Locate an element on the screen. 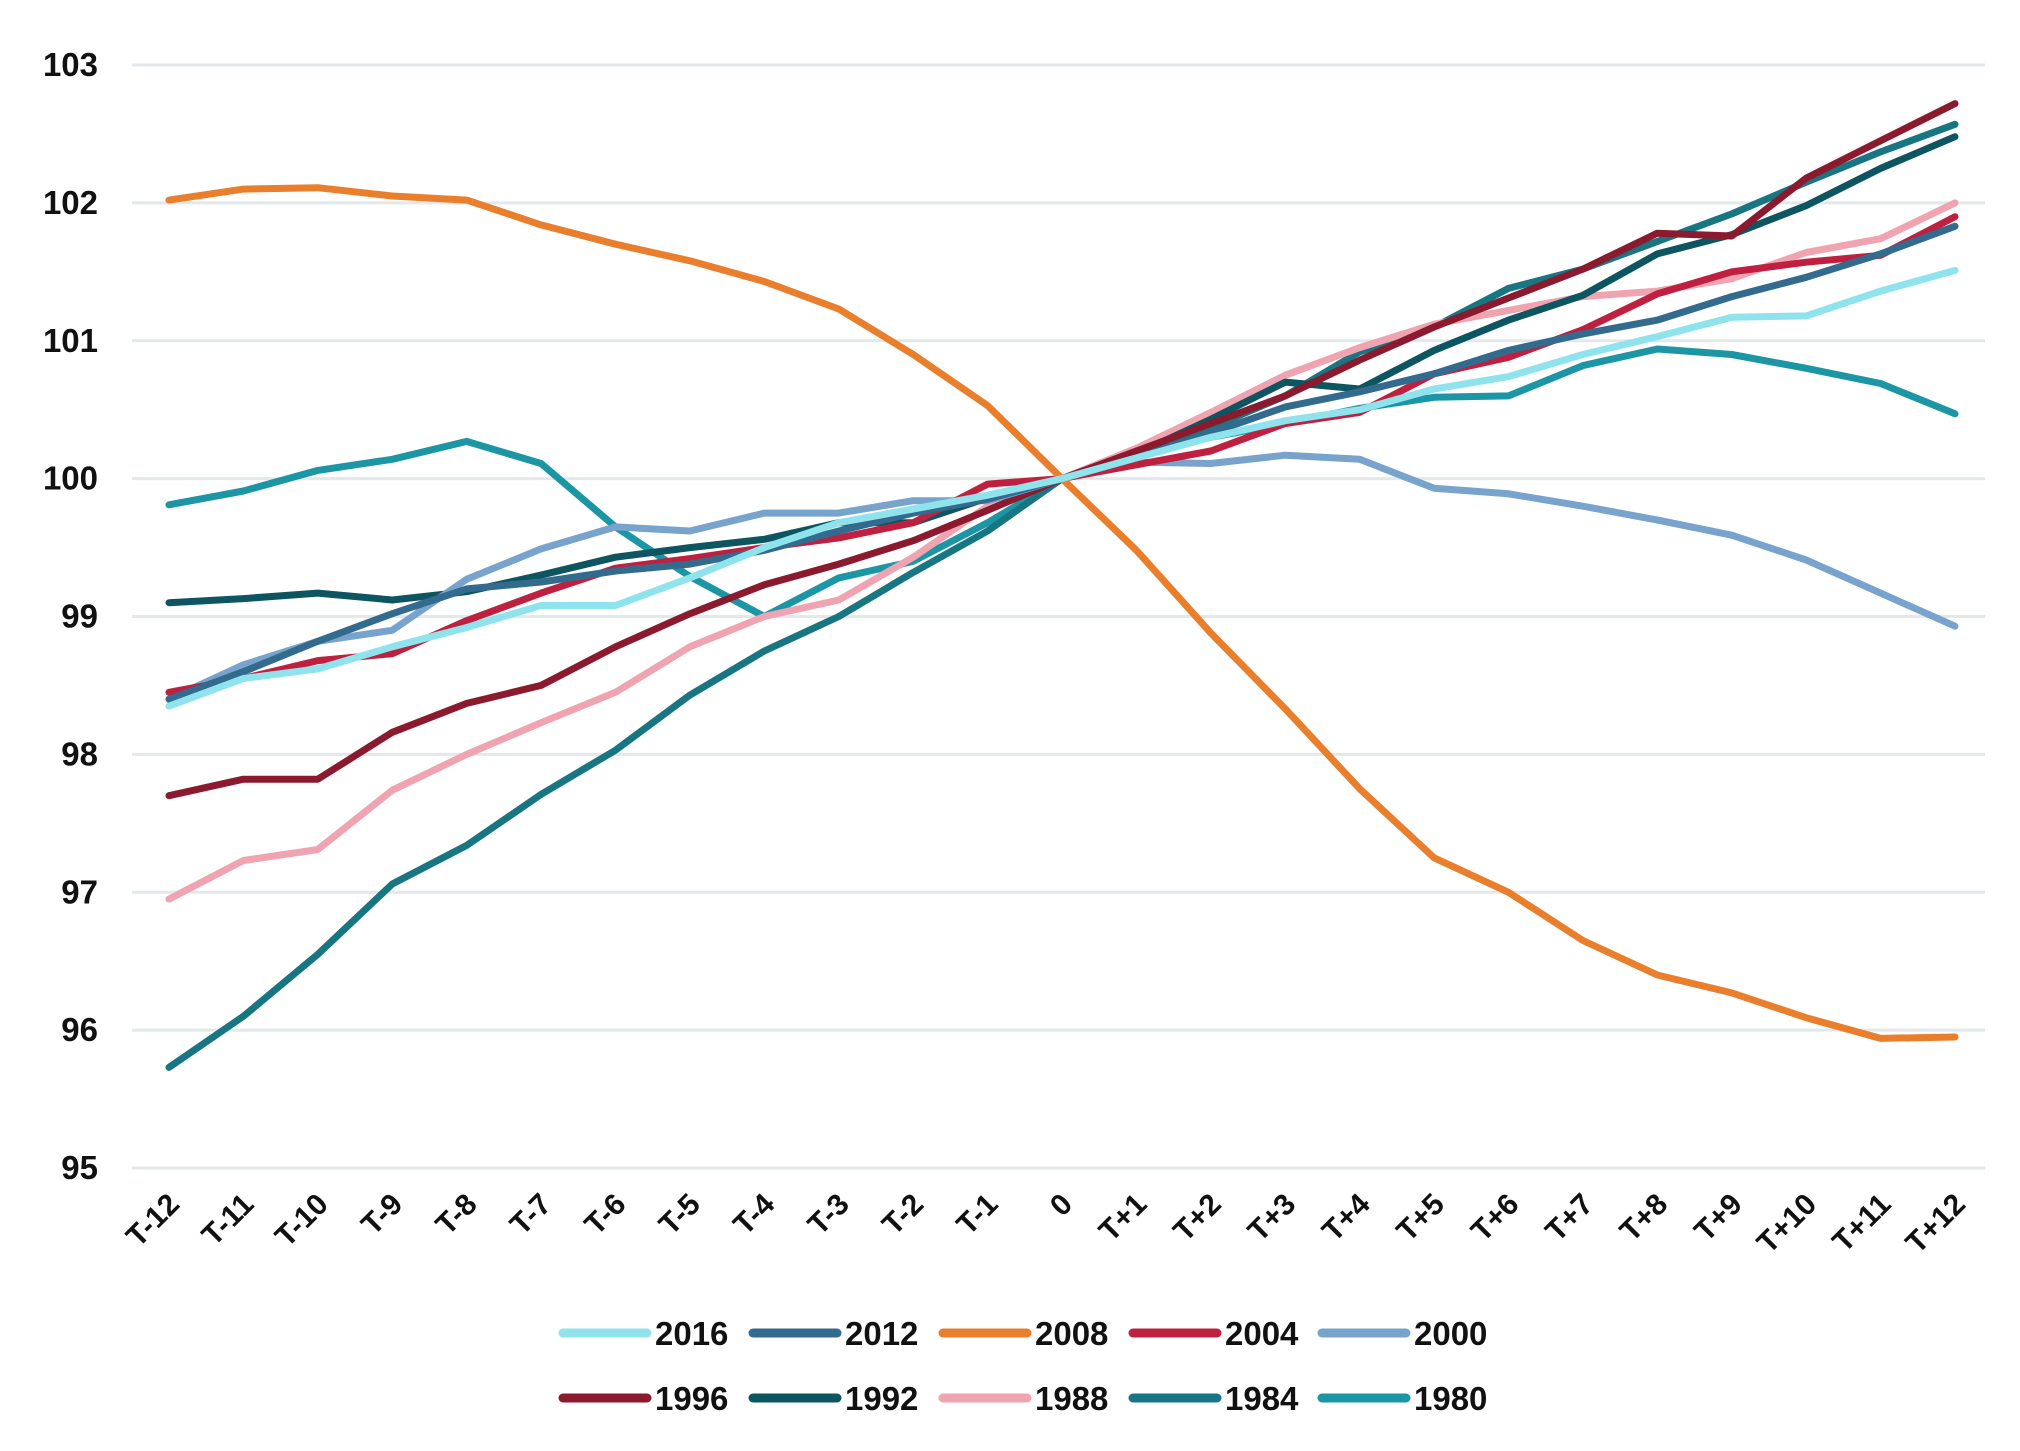 The width and height of the screenshot is (2020, 1451). x-tick-label: 0 is located at coordinates (1061, 1205).